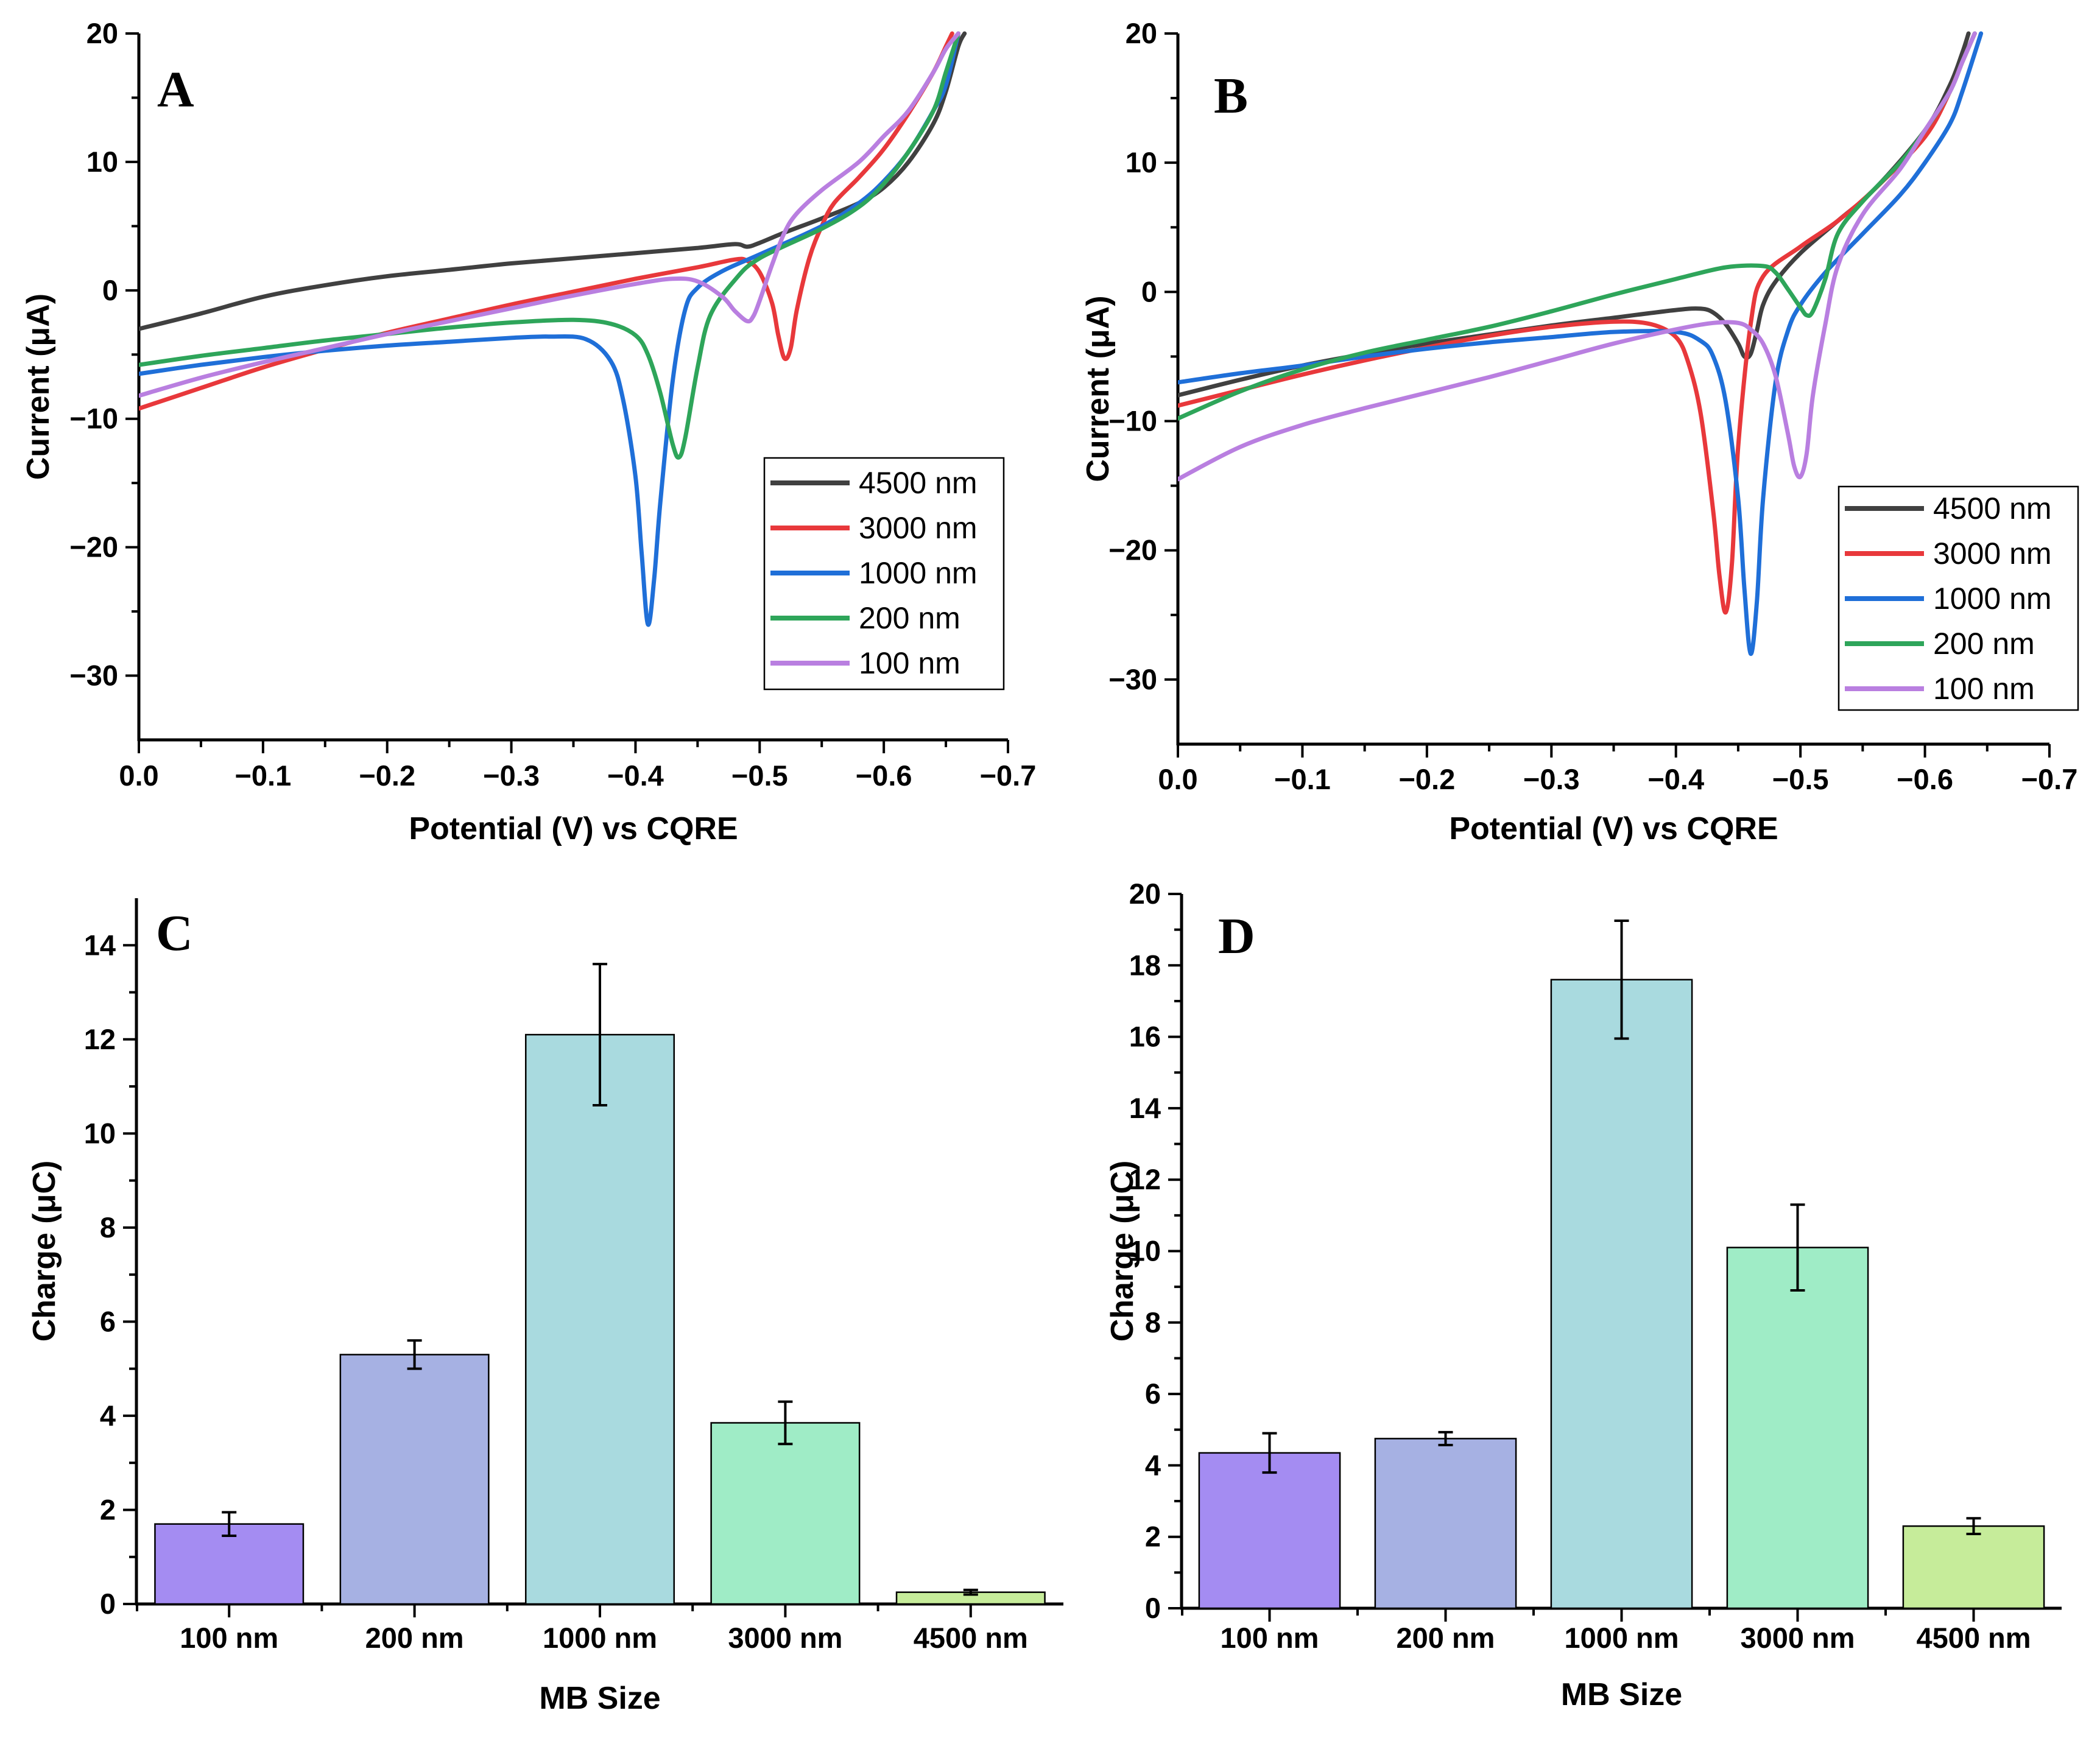 The image size is (2100, 1741). I want to click on x-axis-title: MB Size, so click(1622, 1694).